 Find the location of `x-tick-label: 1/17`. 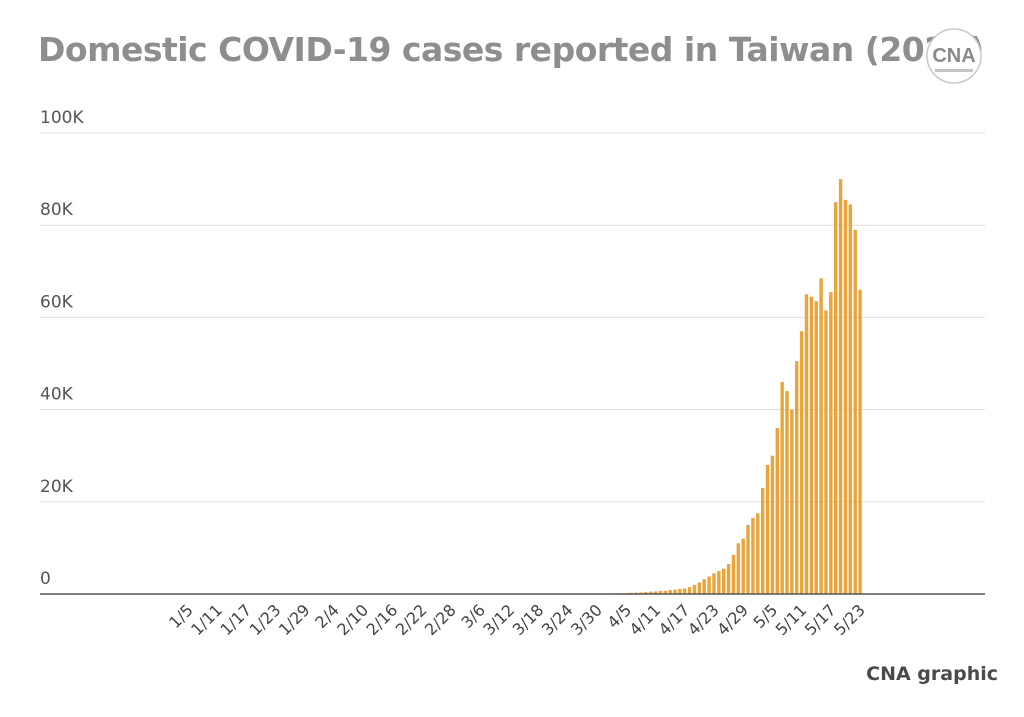

x-tick-label: 1/17 is located at coordinates (235, 619).